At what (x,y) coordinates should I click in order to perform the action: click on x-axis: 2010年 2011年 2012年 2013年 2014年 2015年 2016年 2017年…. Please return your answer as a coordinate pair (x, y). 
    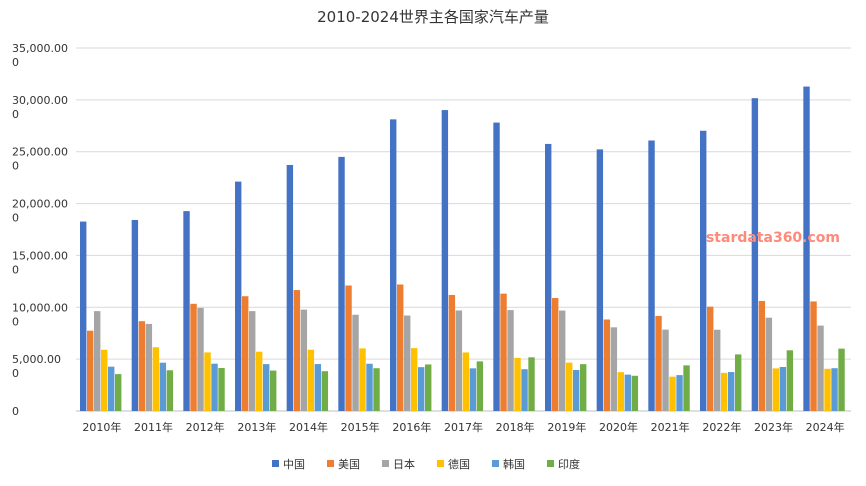
    Looking at the image, I should click on (463, 427).